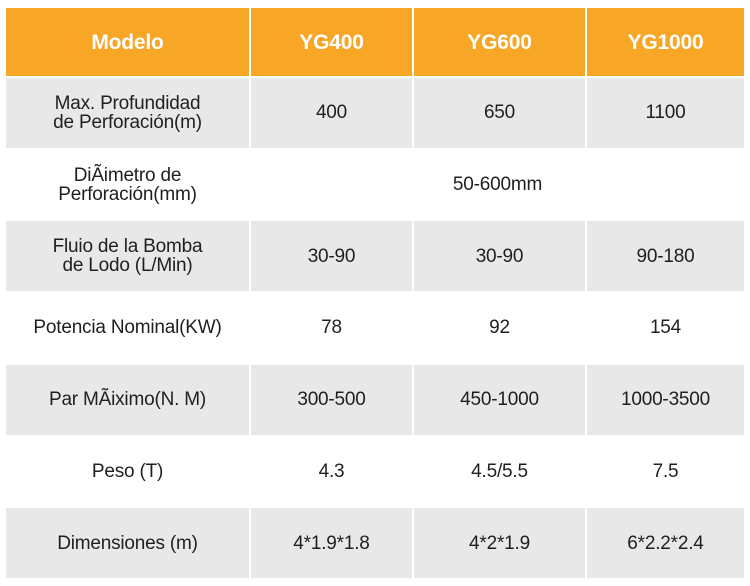 The image size is (750, 586). Describe the element at coordinates (665, 471) in the screenshot. I see `table-cell: 7.5` at that location.